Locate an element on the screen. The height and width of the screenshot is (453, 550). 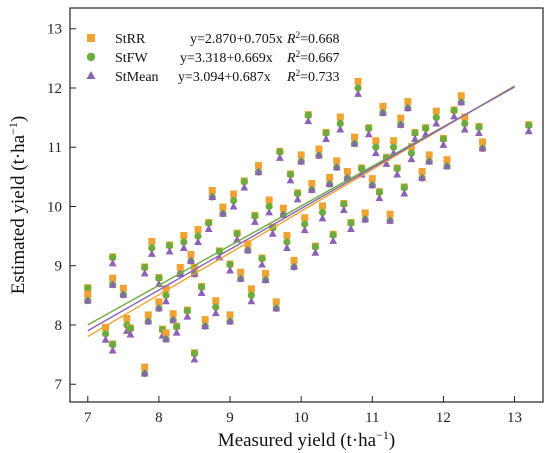
legend-marker-circle is located at coordinates (91, 57).